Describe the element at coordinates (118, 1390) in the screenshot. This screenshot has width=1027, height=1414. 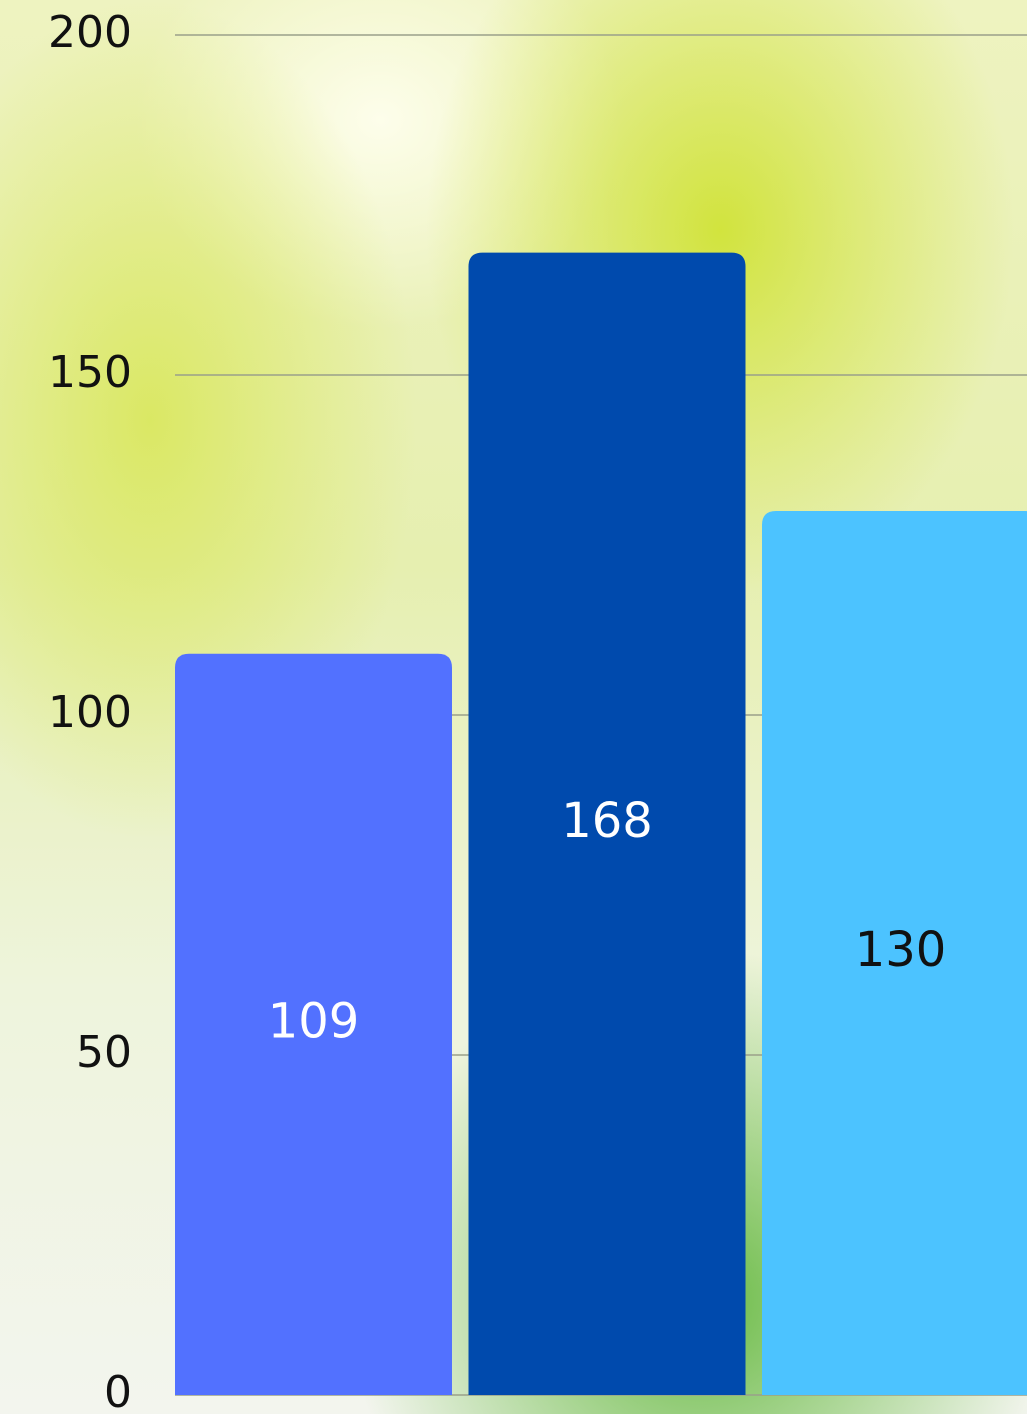
I see `y-tick-label: 0` at that location.